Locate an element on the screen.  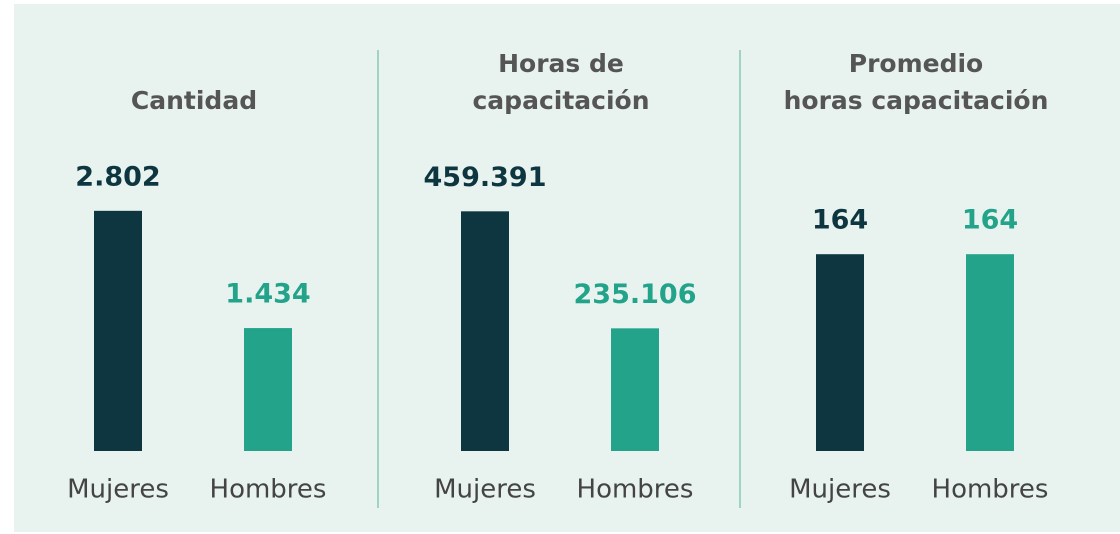
value-label: 235.106 is located at coordinates (635, 294).